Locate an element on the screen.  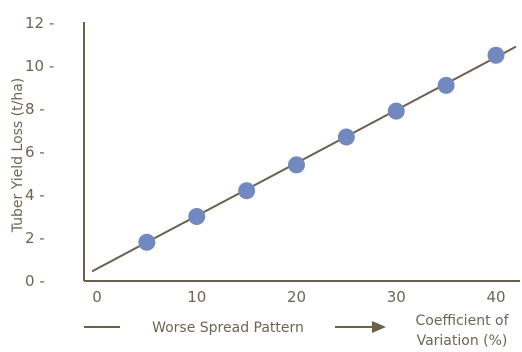
x-axis-label-line-1: Coefficient of is located at coordinates (463, 321).